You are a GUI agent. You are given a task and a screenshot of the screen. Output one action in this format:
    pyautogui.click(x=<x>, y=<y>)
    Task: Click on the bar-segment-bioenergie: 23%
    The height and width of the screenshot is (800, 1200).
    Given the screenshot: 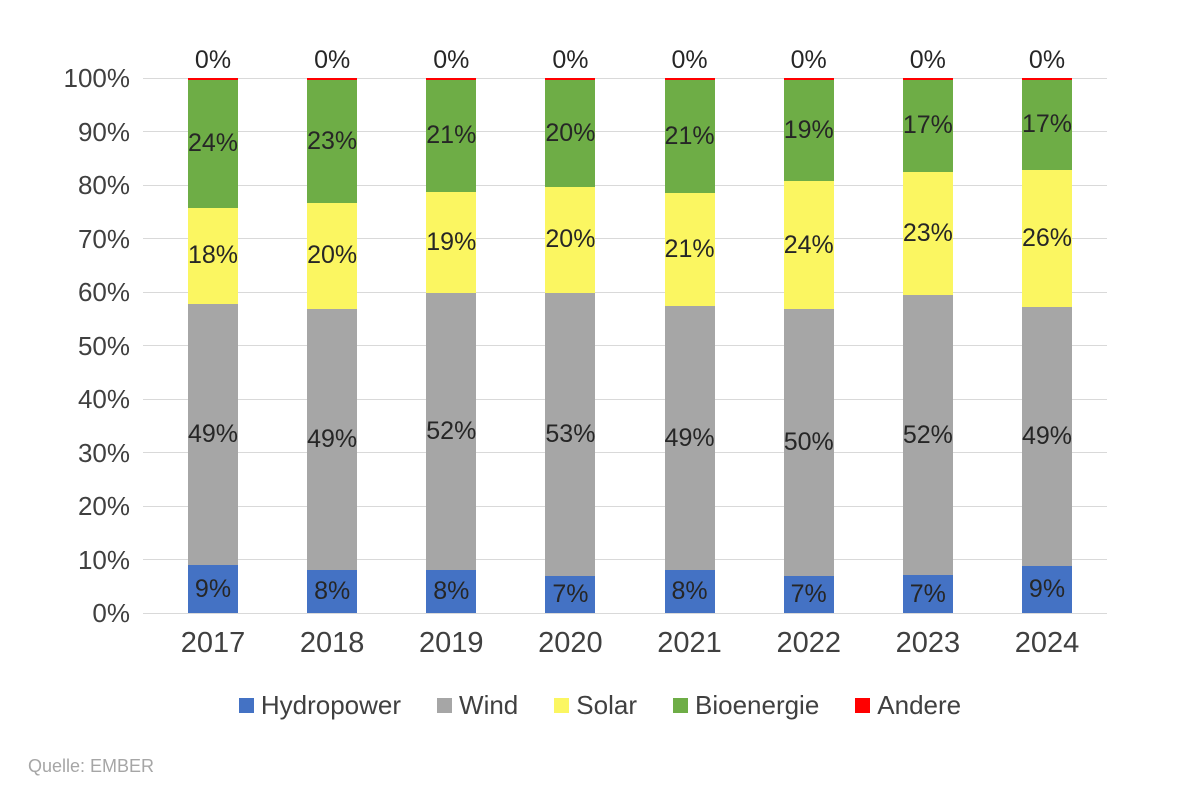 What is the action you would take?
    pyautogui.click(x=332, y=141)
    